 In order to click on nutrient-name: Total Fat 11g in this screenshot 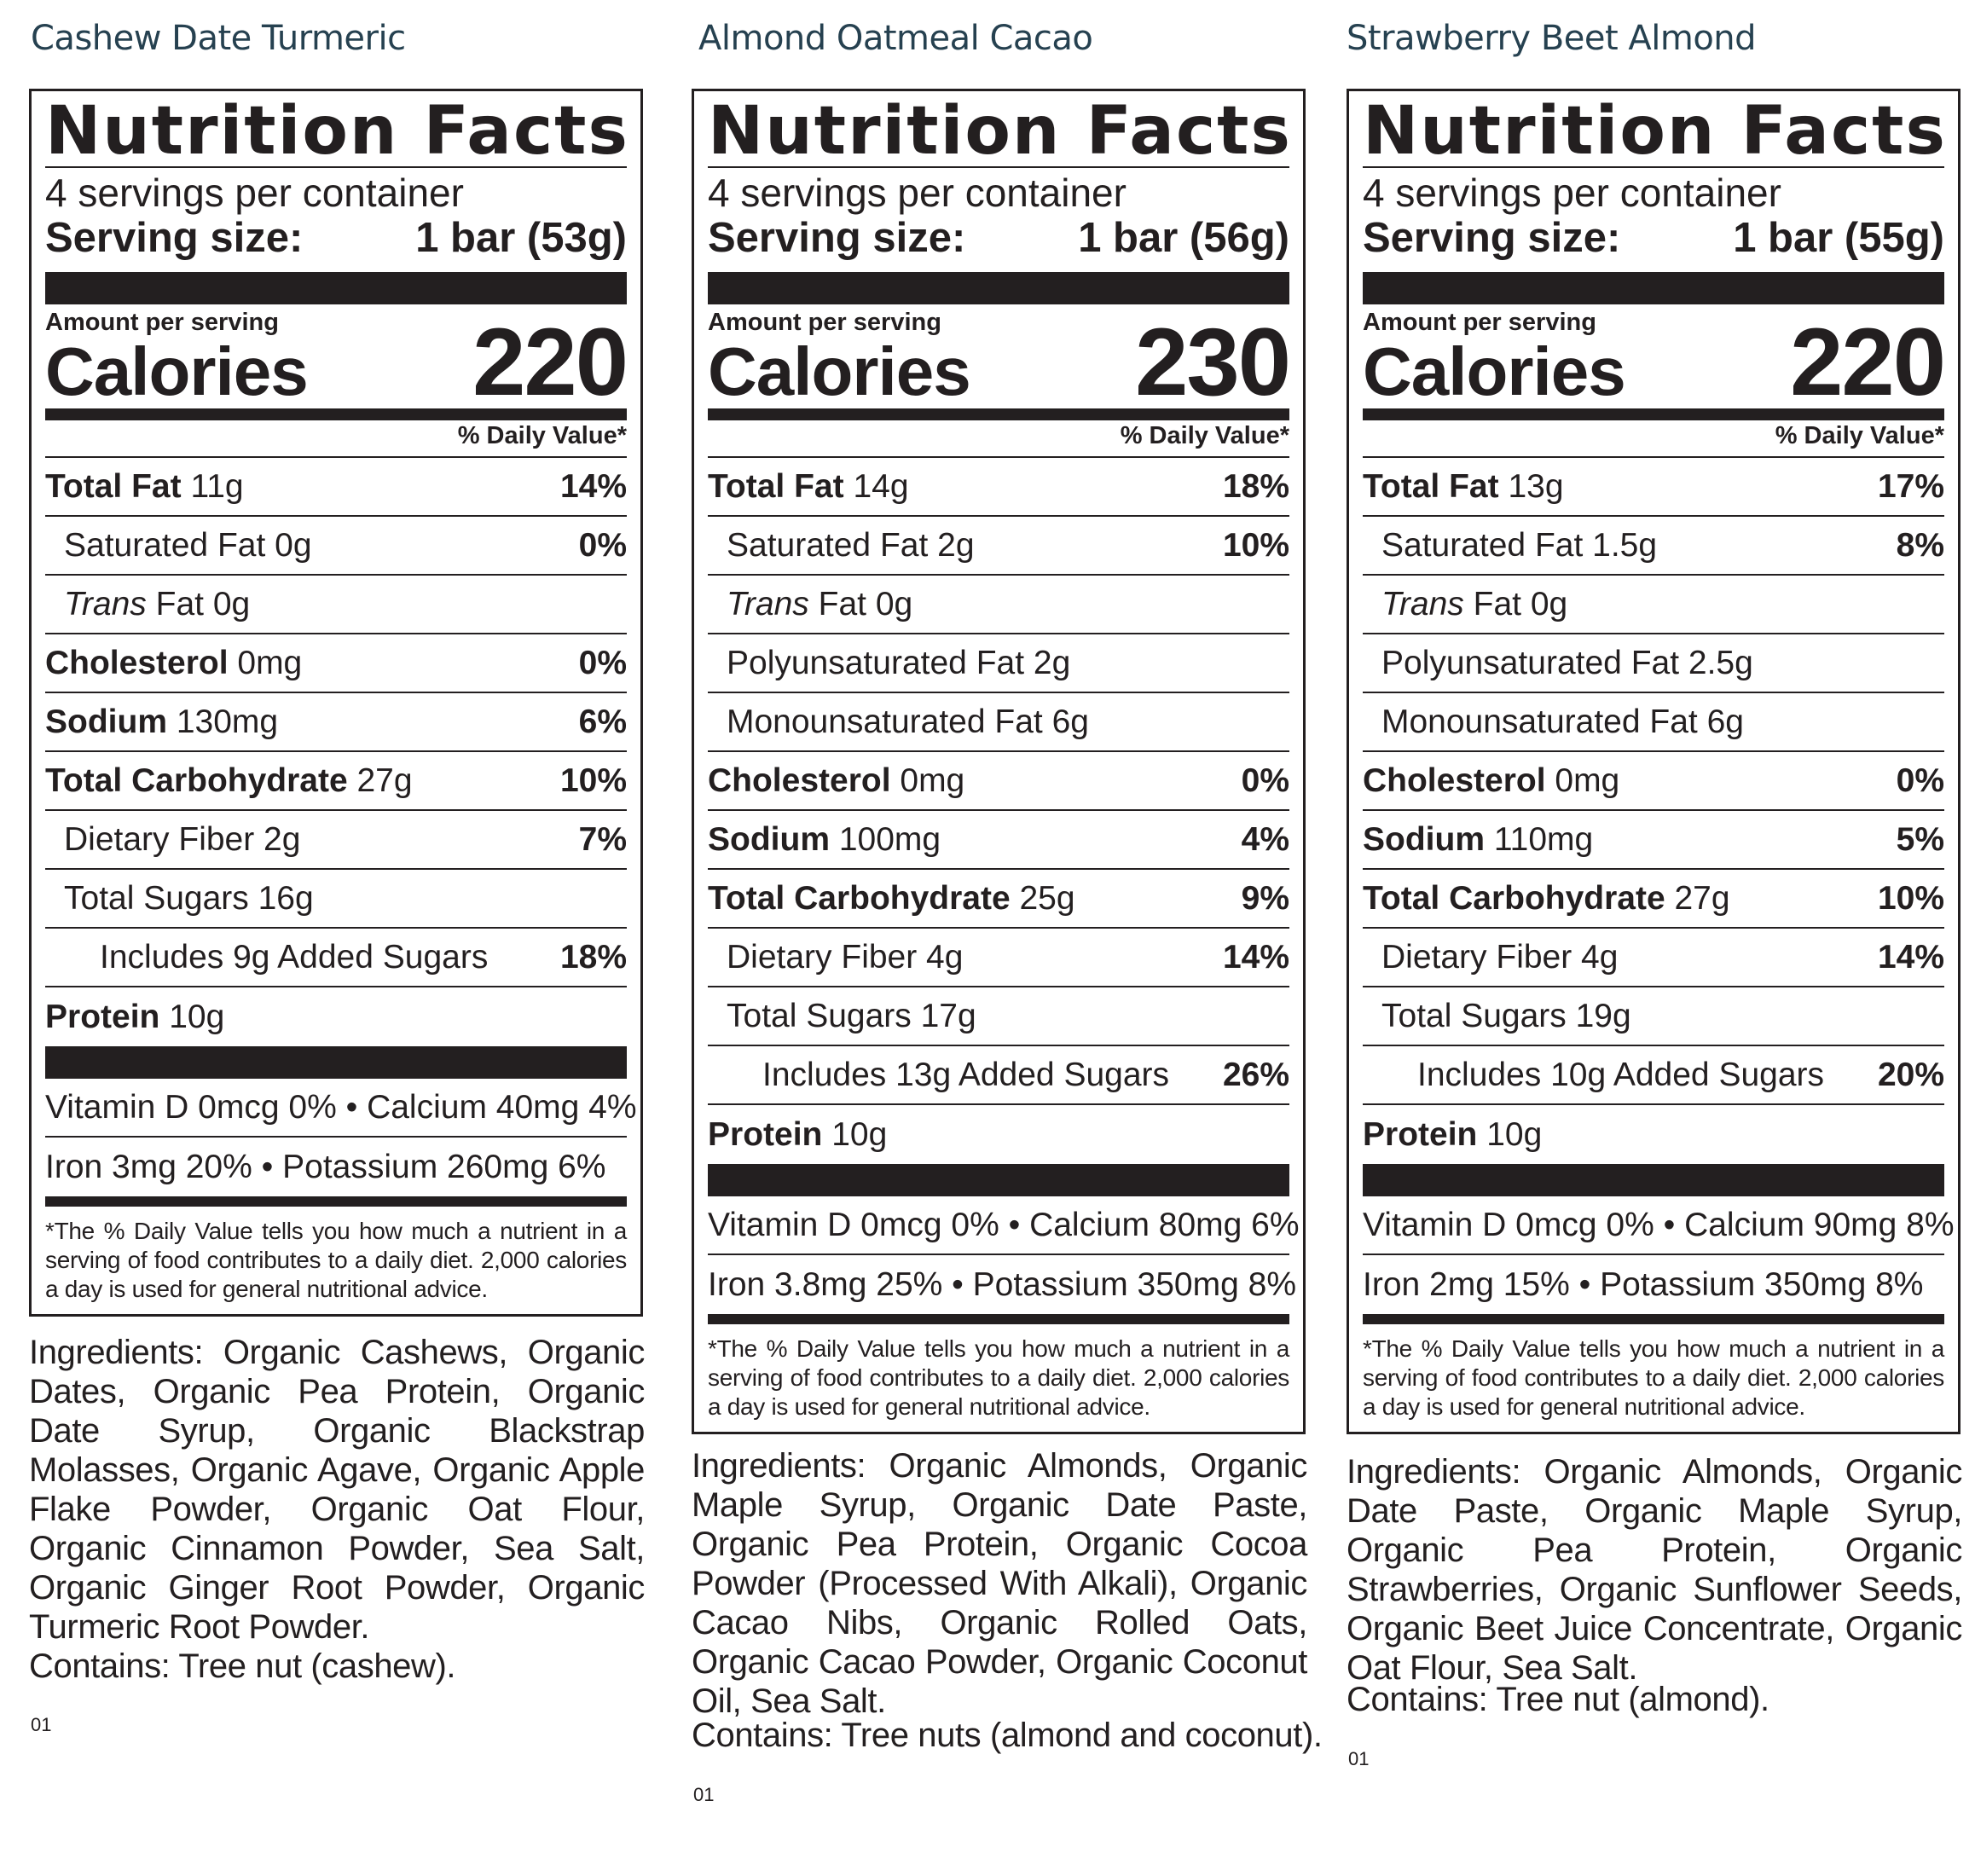, I will do `click(144, 487)`.